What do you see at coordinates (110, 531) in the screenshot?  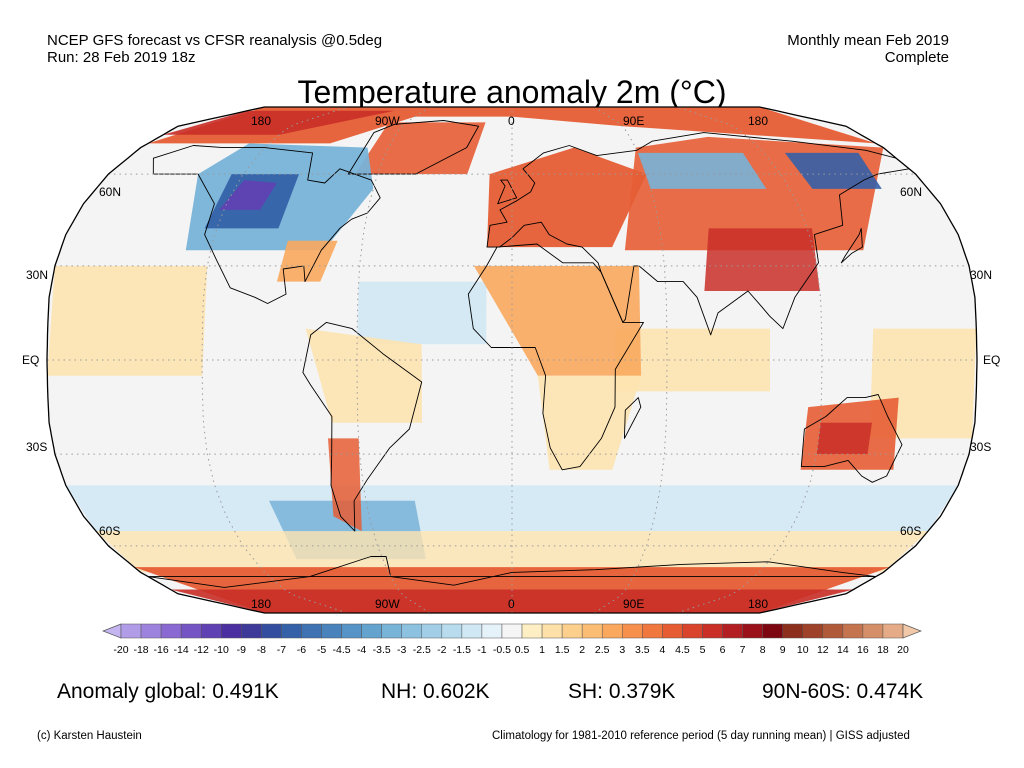 I see `lat-label-left-60s: 60S` at bounding box center [110, 531].